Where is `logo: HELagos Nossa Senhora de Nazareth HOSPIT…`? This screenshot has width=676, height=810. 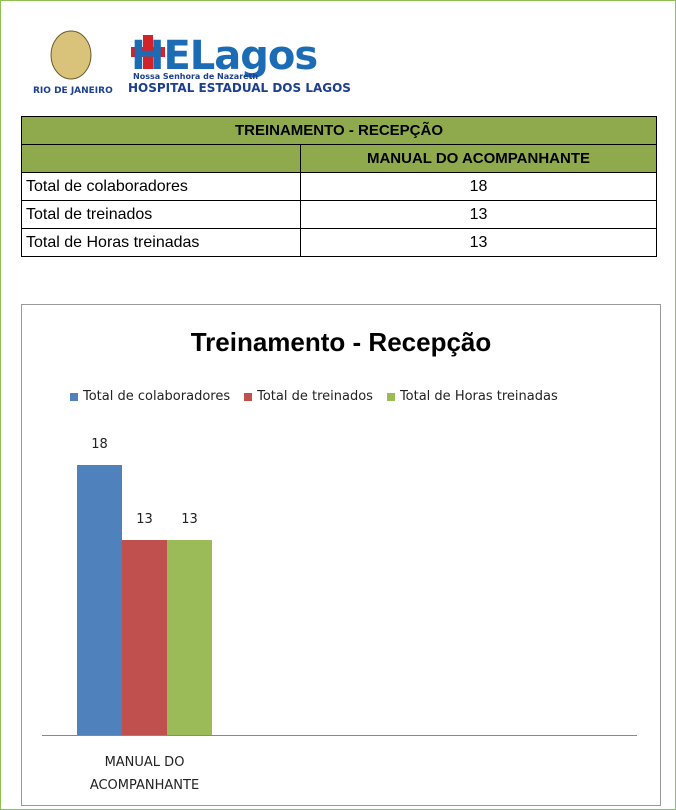 logo: HELagos Nossa Senhora de Nazareth HOSPIT… is located at coordinates (192, 63).